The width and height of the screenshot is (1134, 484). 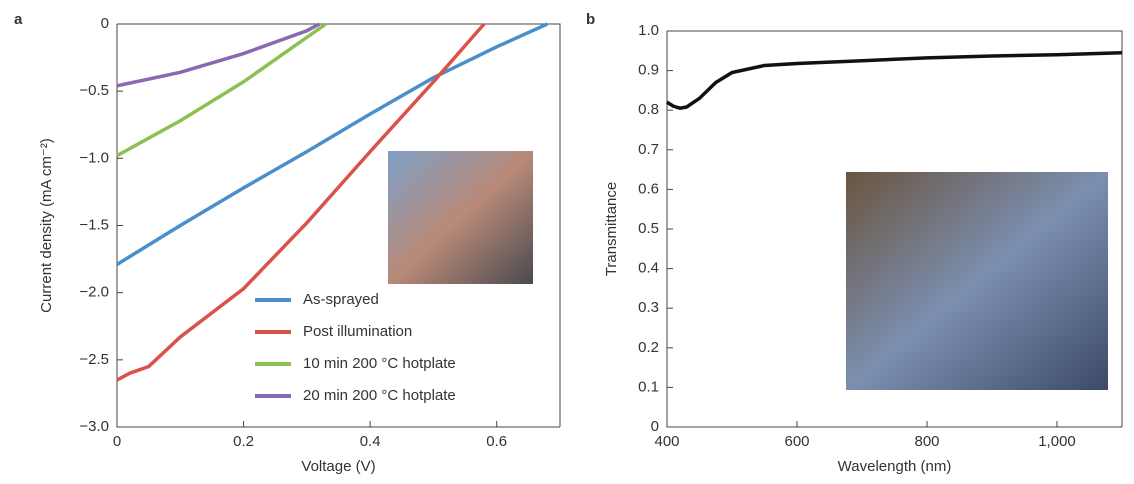 What do you see at coordinates (243, 441) in the screenshot?
I see `x-tick-label: 0.2` at bounding box center [243, 441].